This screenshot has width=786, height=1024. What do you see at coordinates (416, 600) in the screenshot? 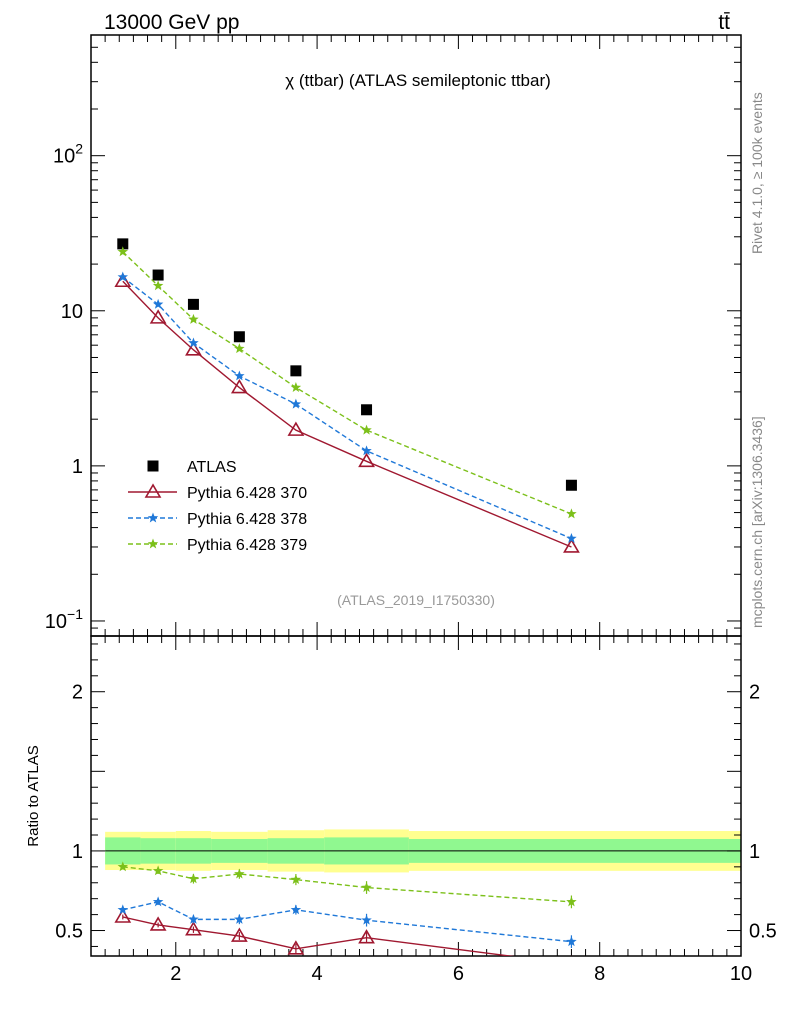
I see `analysis-tag: (ATLAS_2019_I1750330)` at bounding box center [416, 600].